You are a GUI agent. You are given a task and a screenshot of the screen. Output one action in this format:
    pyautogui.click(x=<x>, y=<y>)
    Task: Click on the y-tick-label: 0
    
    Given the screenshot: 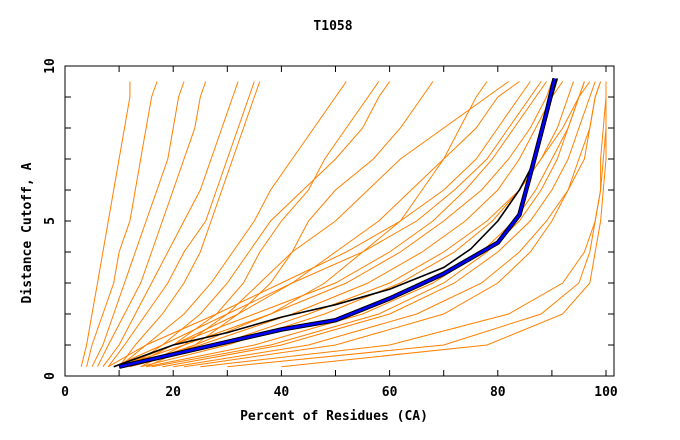 What is the action you would take?
    pyautogui.click(x=50, y=376)
    